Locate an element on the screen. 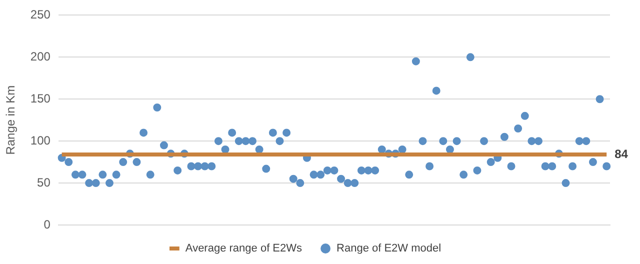 The height and width of the screenshot is (264, 640). y-tick-label: 250 is located at coordinates (40, 15).